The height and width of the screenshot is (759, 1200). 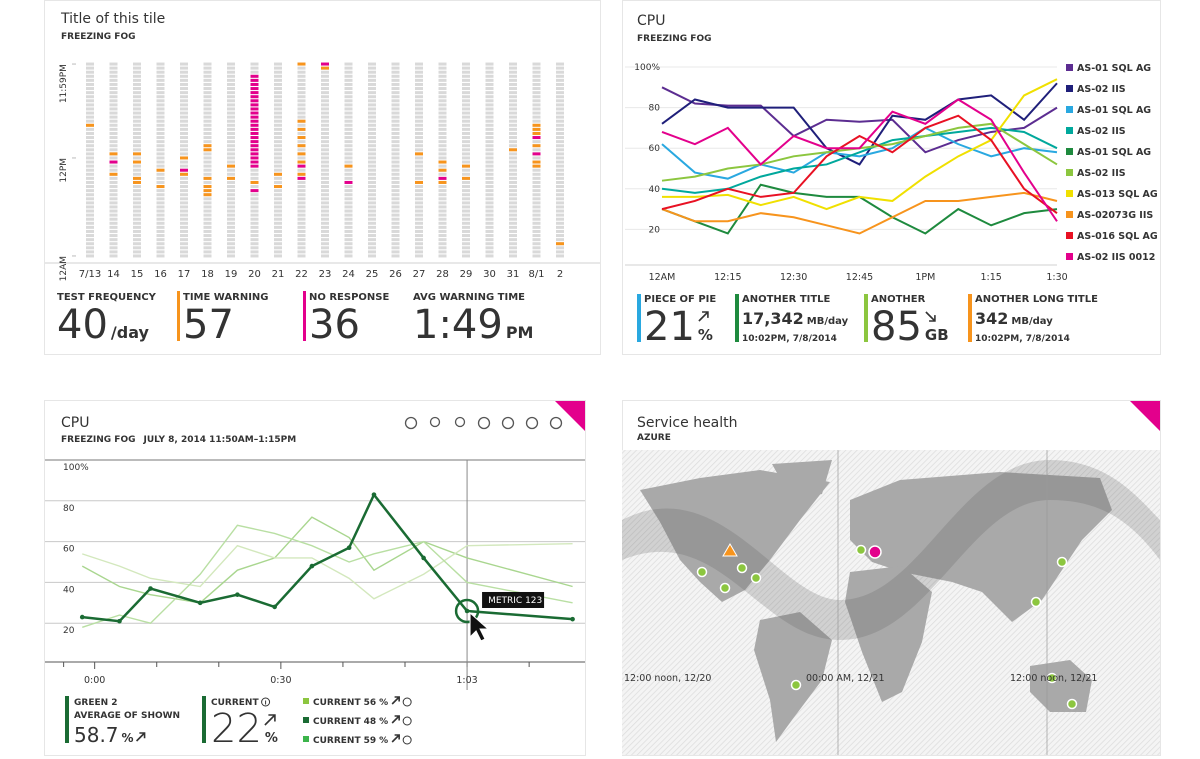 What do you see at coordinates (556, 423) in the screenshot?
I see `settings-button` at bounding box center [556, 423].